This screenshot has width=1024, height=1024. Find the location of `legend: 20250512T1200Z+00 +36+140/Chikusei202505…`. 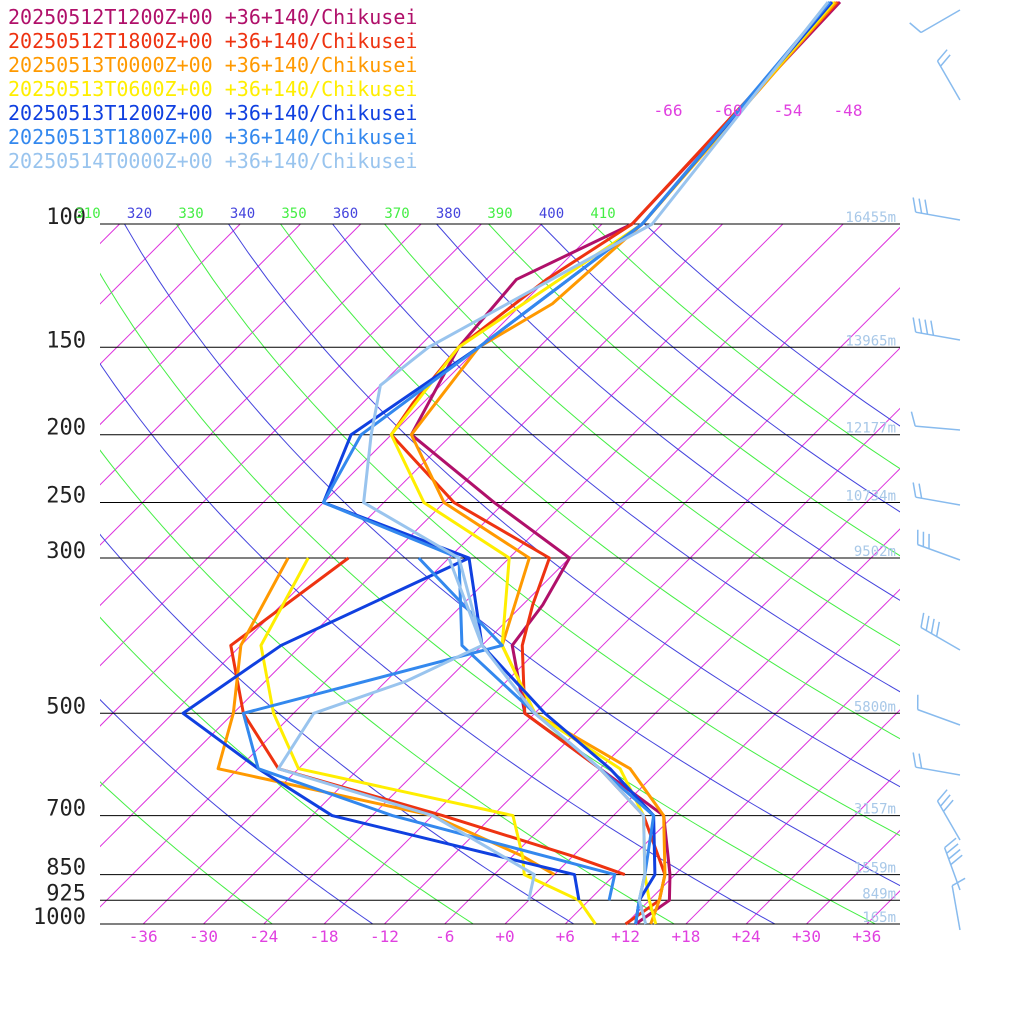

legend: 20250512T1200Z+00 +36+140/Chikusei202505… is located at coordinates (212, 89).